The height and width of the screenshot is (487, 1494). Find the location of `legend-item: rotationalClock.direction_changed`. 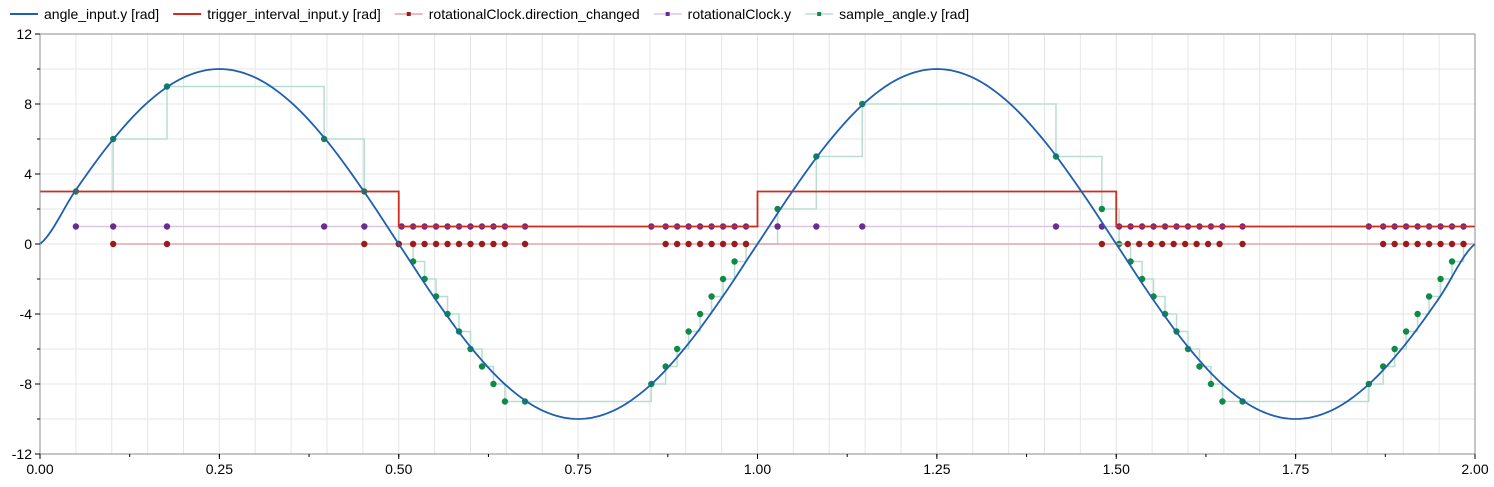

legend-item: rotationalClock.direction_changed is located at coordinates (517, 14).